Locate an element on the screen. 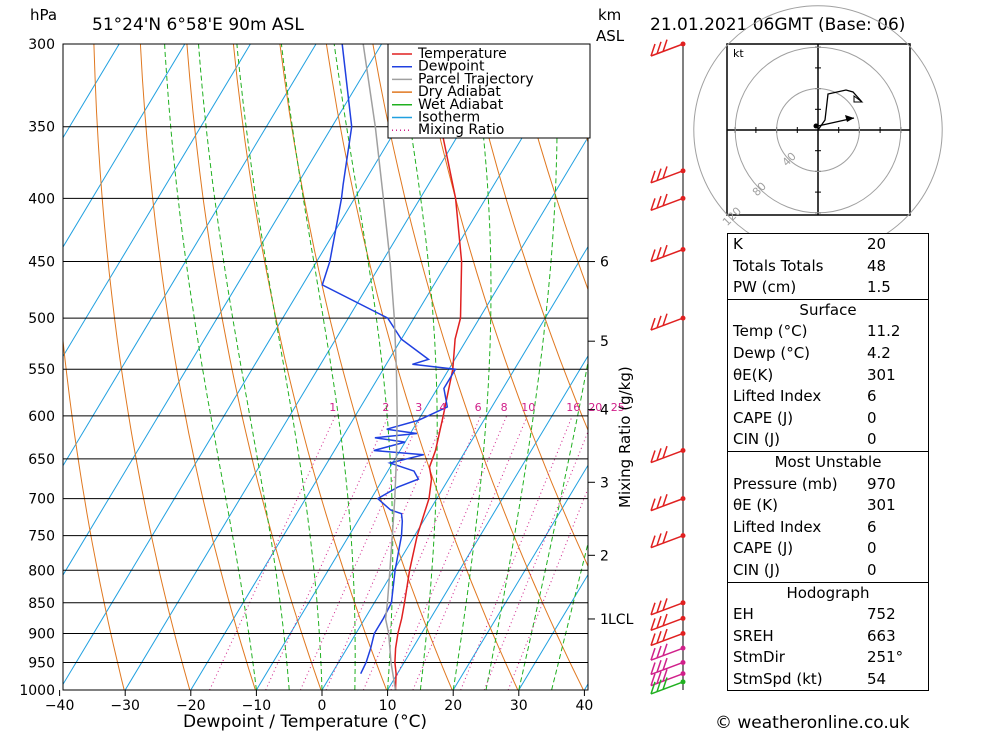 The image size is (1000, 733). temperature-tick-label: −40 is located at coordinates (60, 706).